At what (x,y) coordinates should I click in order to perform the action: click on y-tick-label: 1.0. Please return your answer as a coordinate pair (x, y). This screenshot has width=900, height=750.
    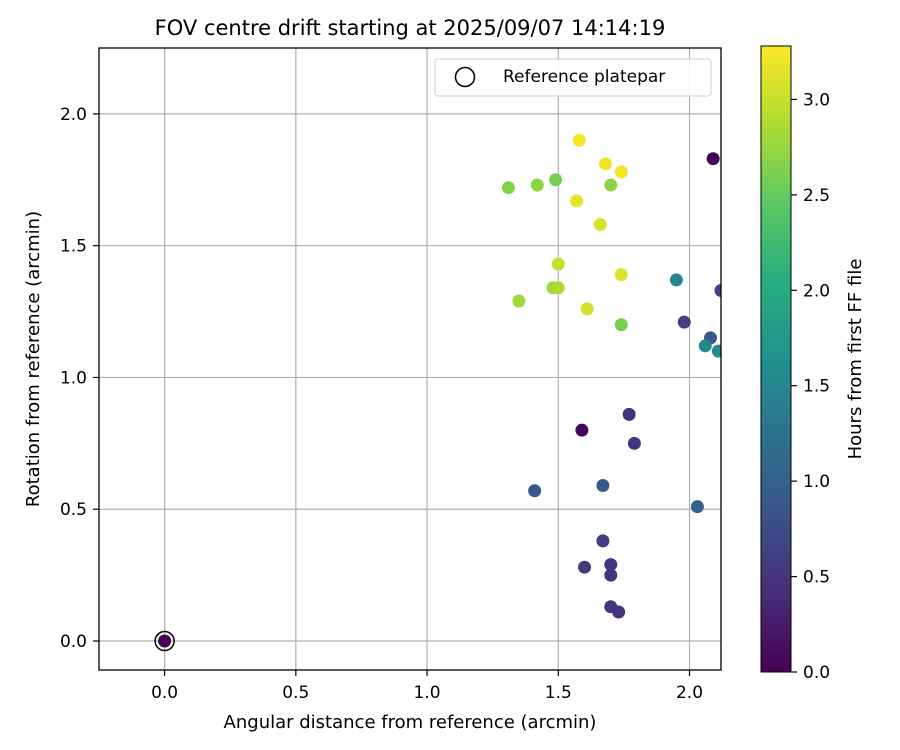
    Looking at the image, I should click on (73, 378).